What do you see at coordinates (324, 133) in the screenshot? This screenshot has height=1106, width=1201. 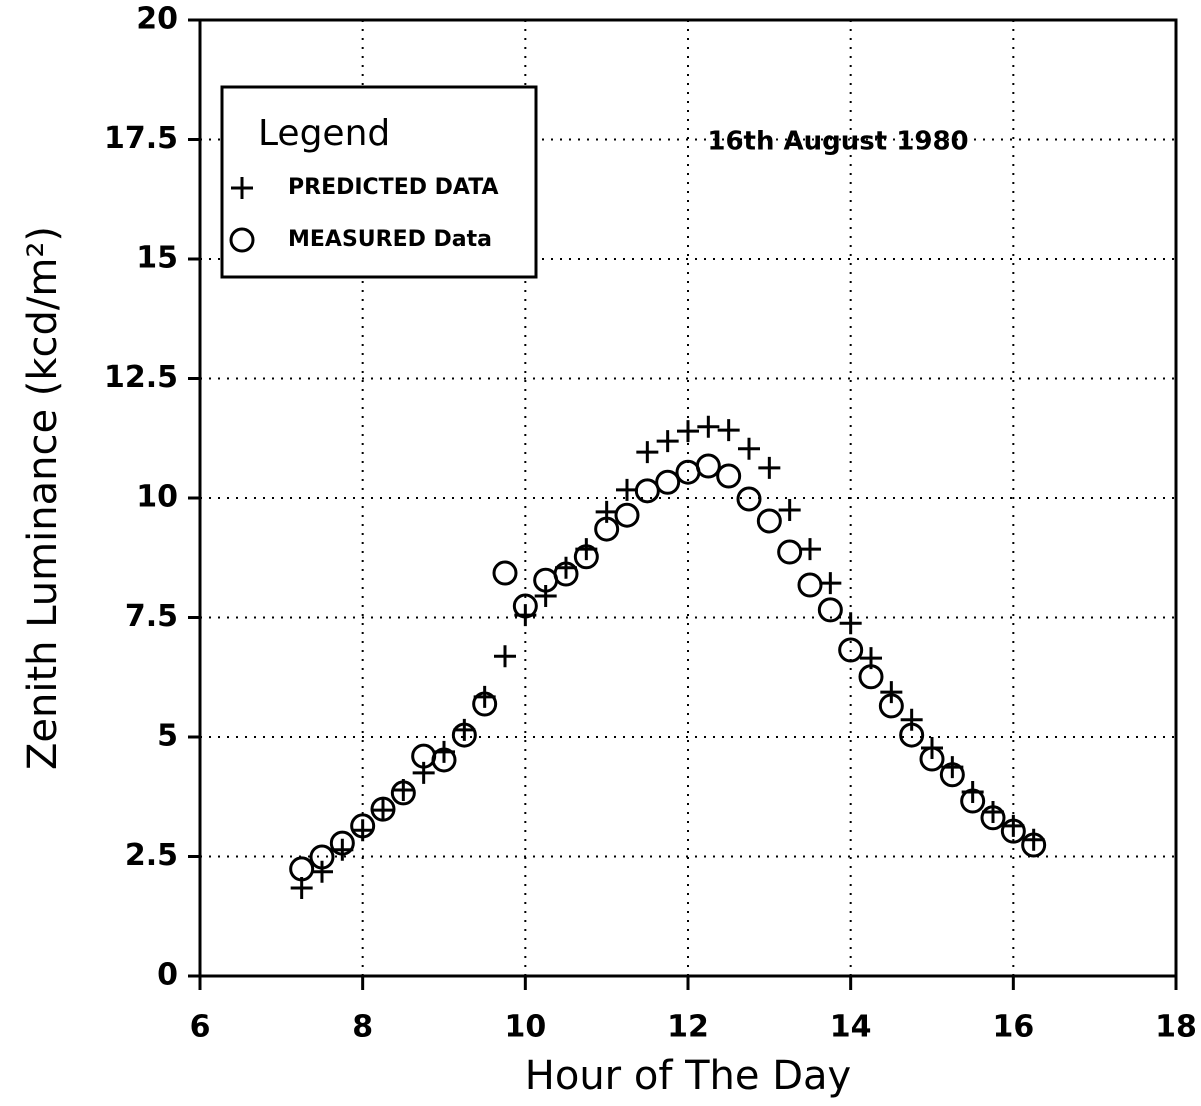 I see `legend-title: Legend` at bounding box center [324, 133].